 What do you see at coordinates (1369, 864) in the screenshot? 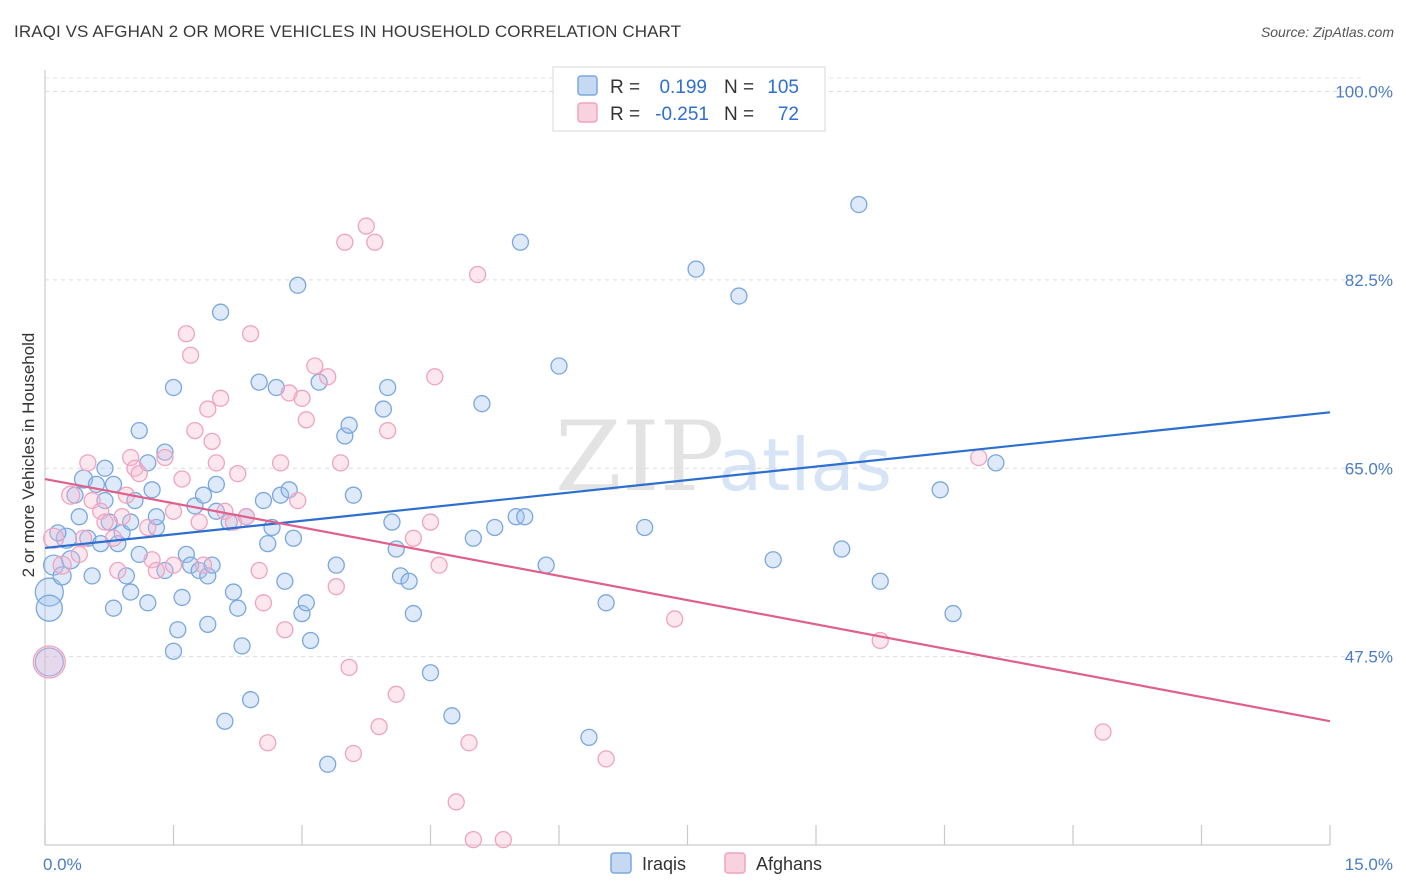
I see `x-tick-label-1: 15.0%` at bounding box center [1369, 864].